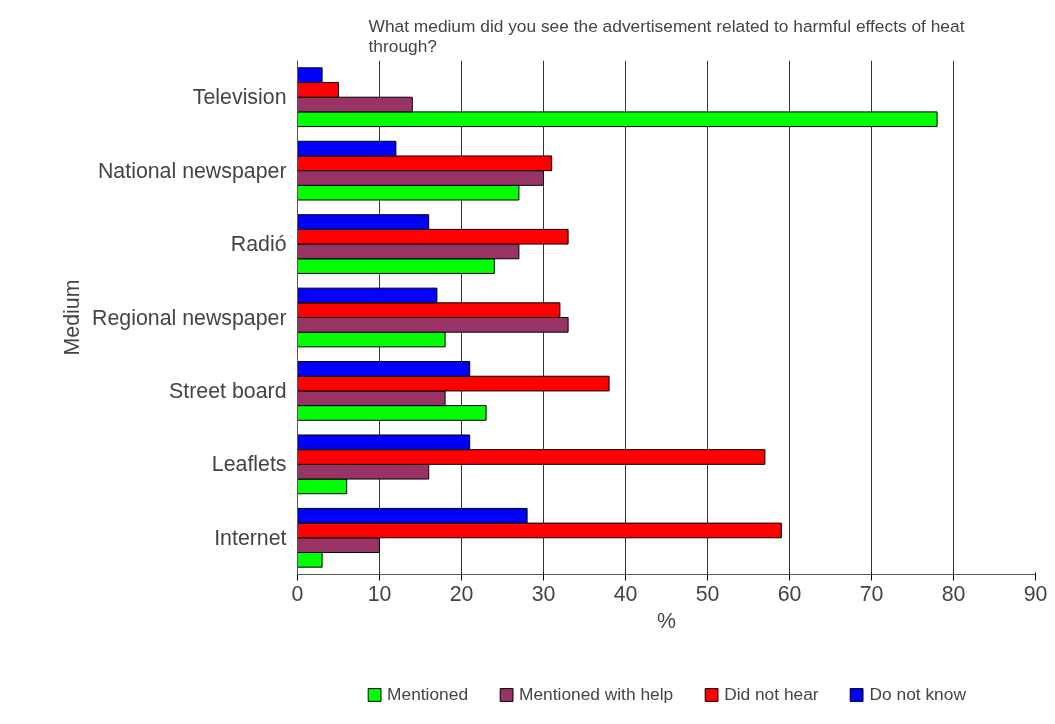  I want to click on y-tick-label: Street board, so click(228, 390).